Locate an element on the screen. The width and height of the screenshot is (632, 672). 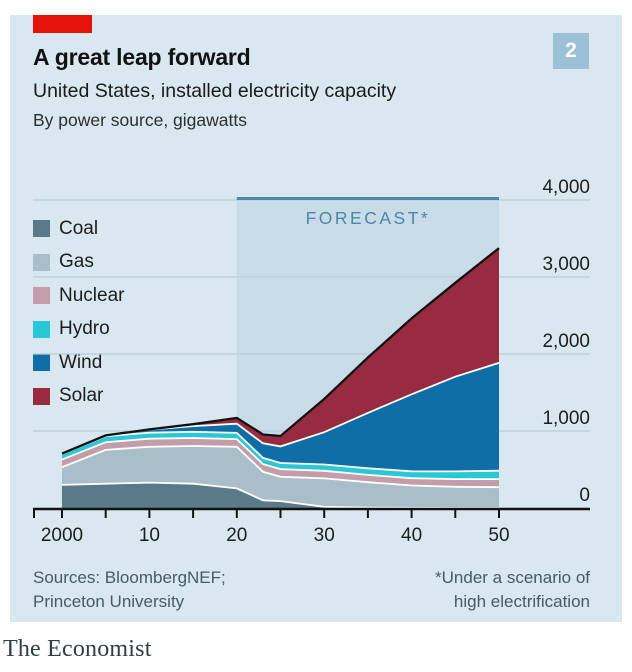
legend-label: Gas is located at coordinates (76, 262).